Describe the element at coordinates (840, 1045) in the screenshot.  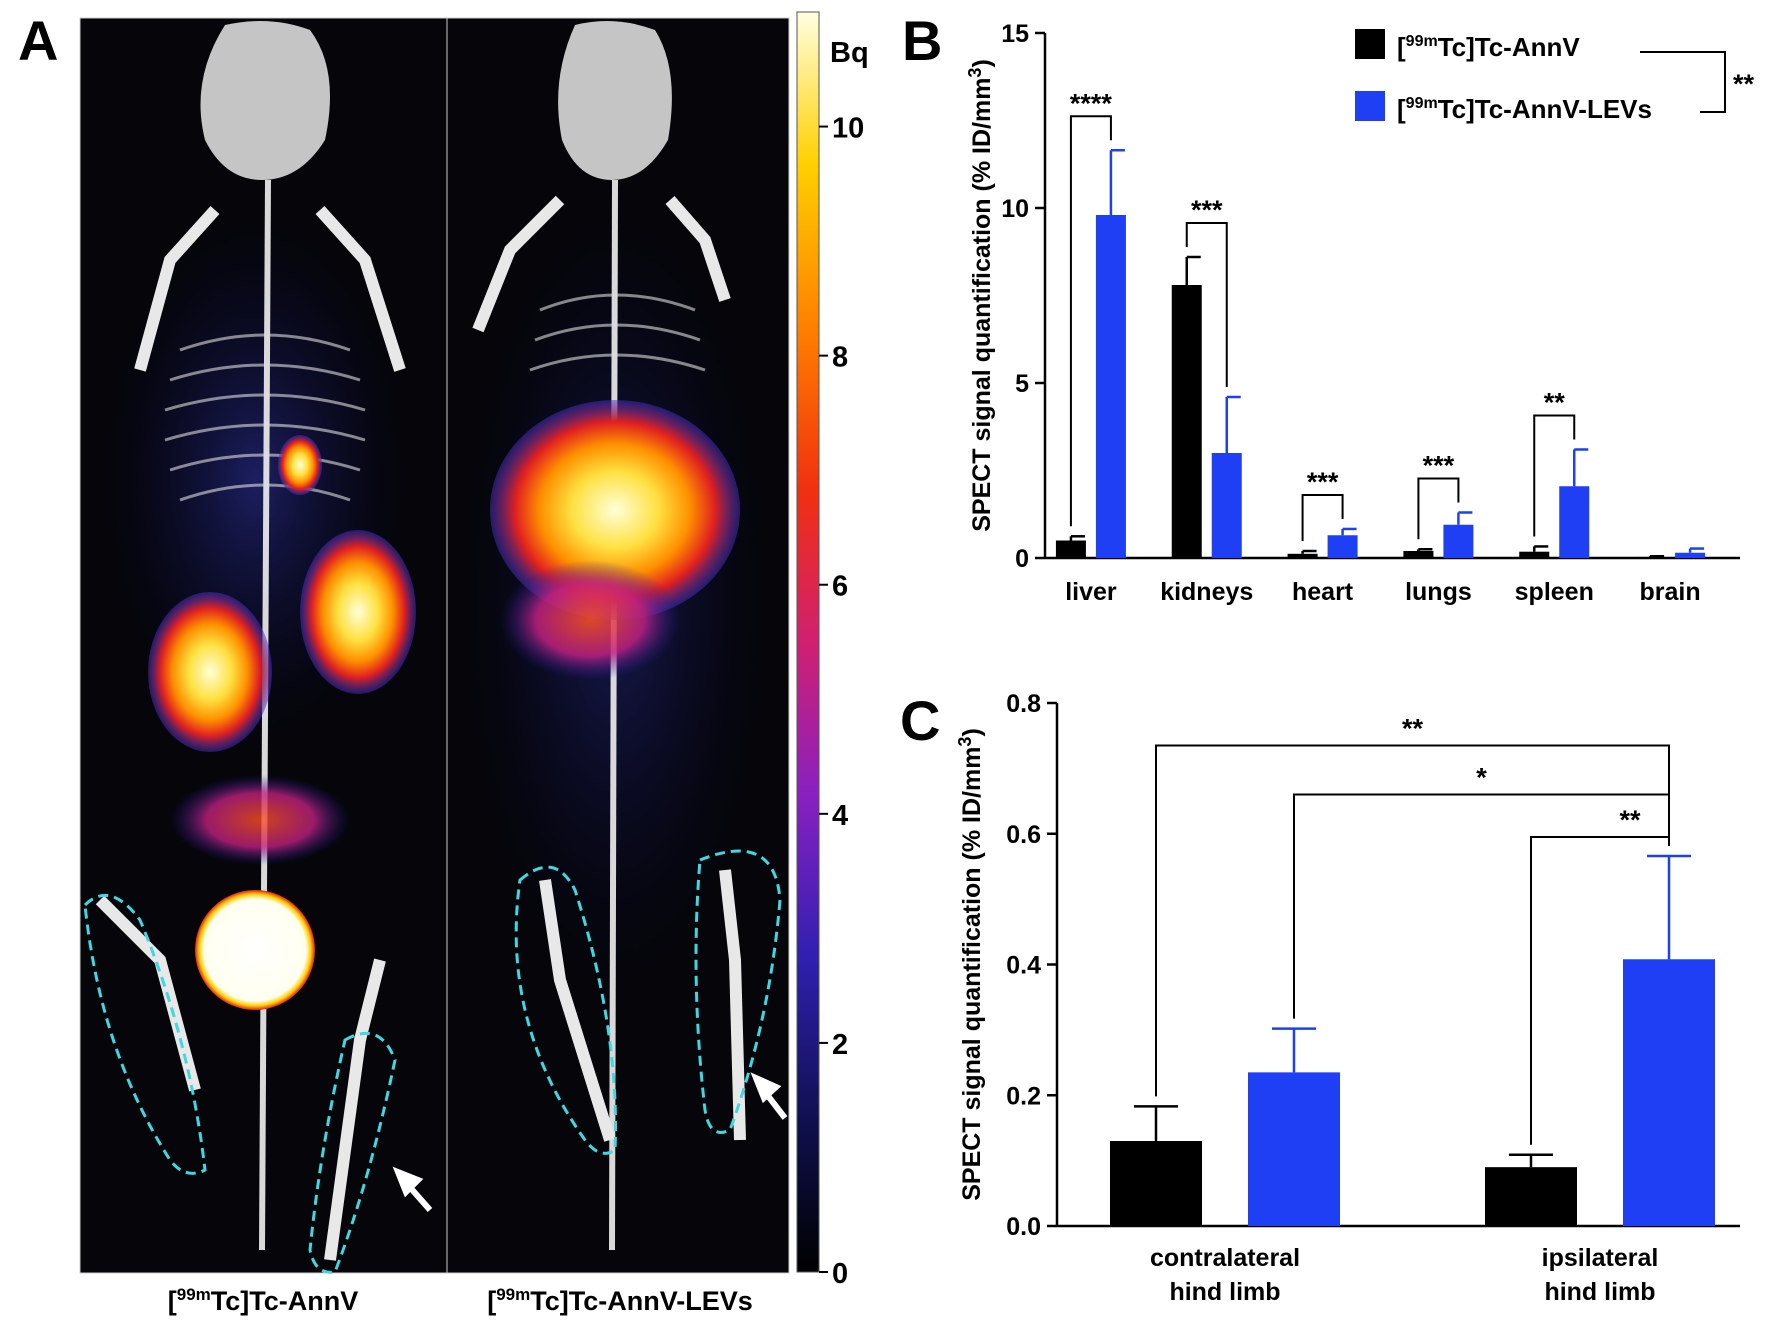
I see `colorbar-tick-label: 2` at that location.